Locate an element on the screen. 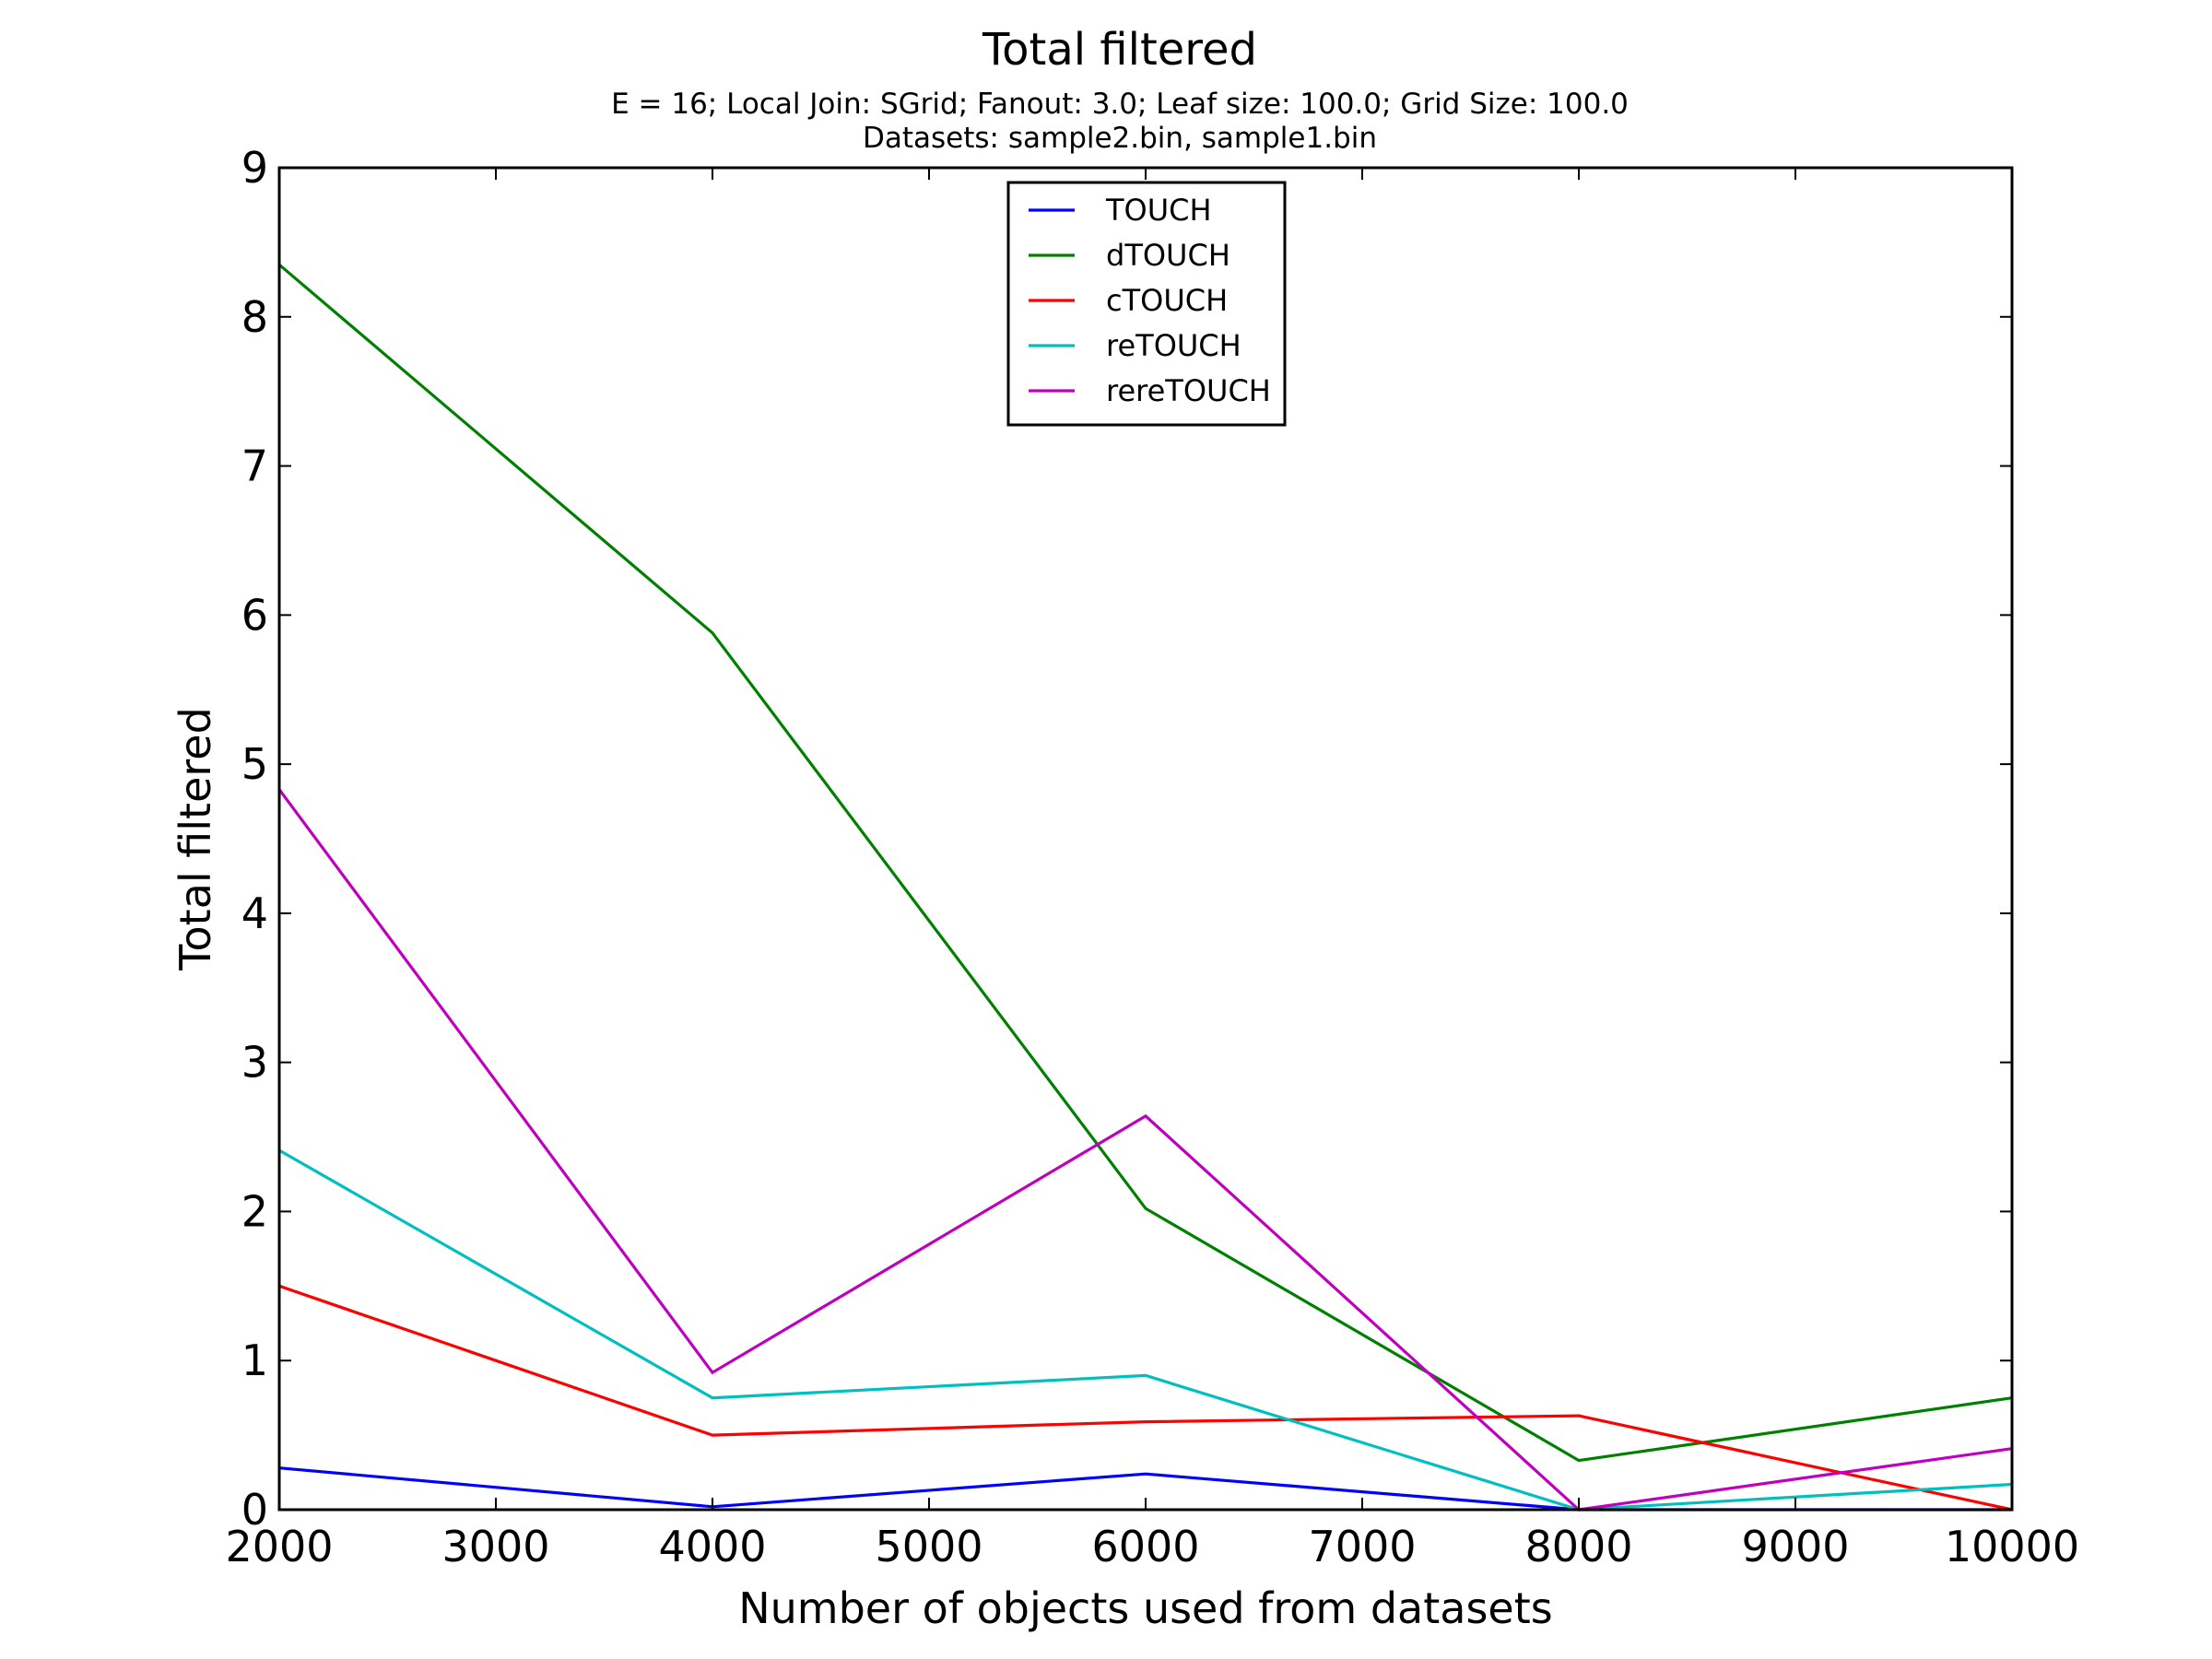 This screenshot has width=2212, height=1659. x-tick-label-7000: 7000 is located at coordinates (1362, 1546).